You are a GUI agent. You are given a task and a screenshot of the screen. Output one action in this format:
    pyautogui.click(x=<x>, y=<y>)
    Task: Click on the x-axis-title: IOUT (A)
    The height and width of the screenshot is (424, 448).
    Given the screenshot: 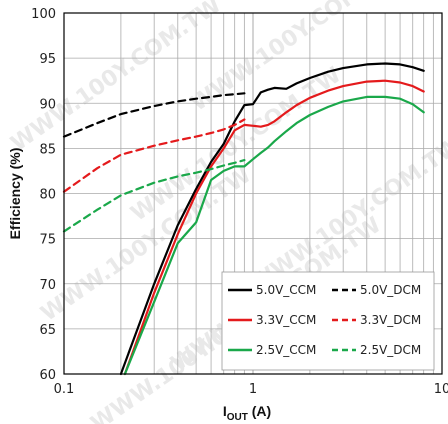 What is the action you would take?
    pyautogui.click(x=247, y=413)
    